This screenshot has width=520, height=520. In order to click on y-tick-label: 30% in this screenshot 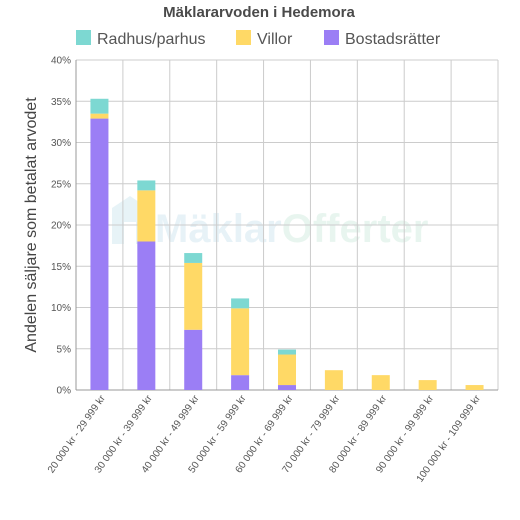, I will do `click(61, 143)`.